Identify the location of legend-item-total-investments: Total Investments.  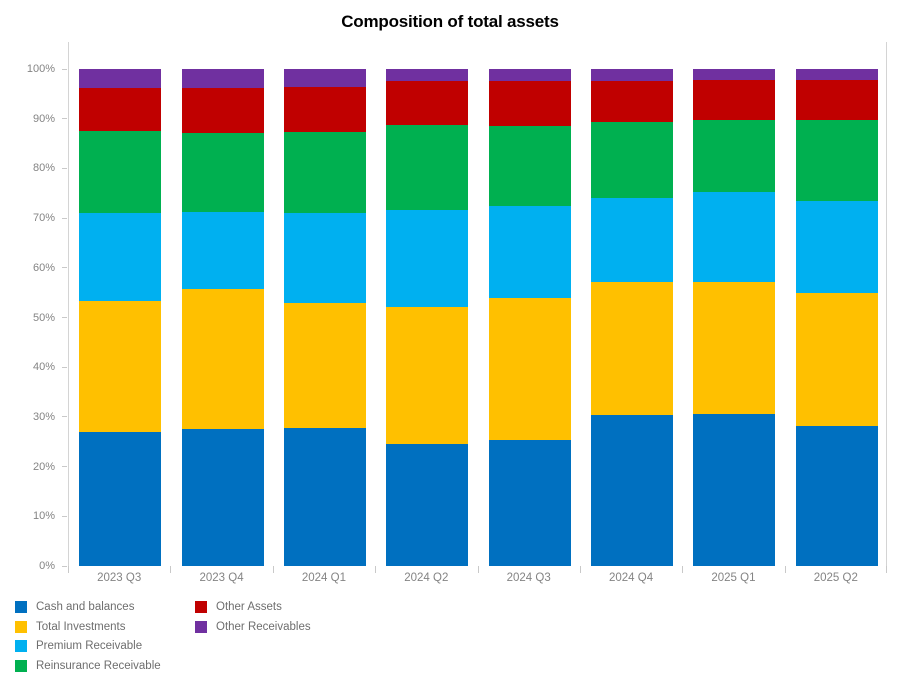
(70, 627).